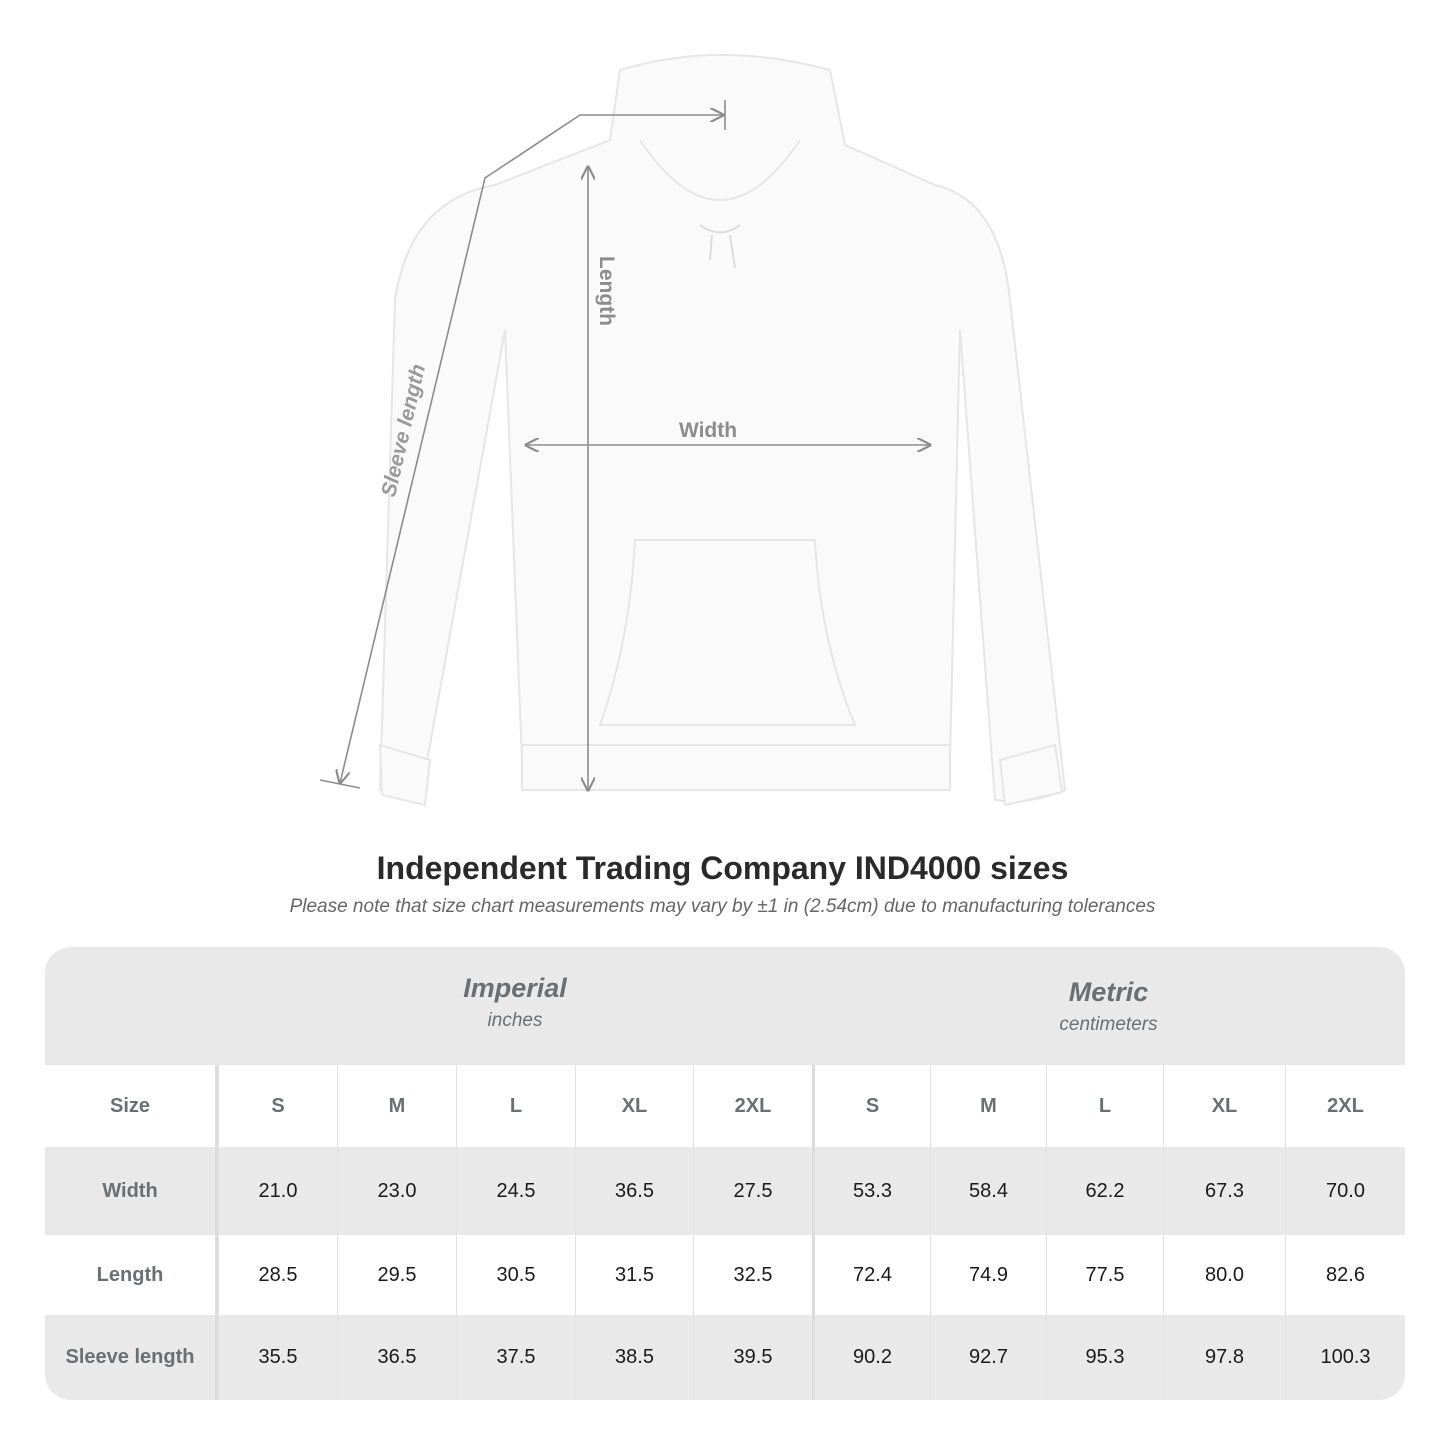  I want to click on metric-size-header: M, so click(988, 1106).